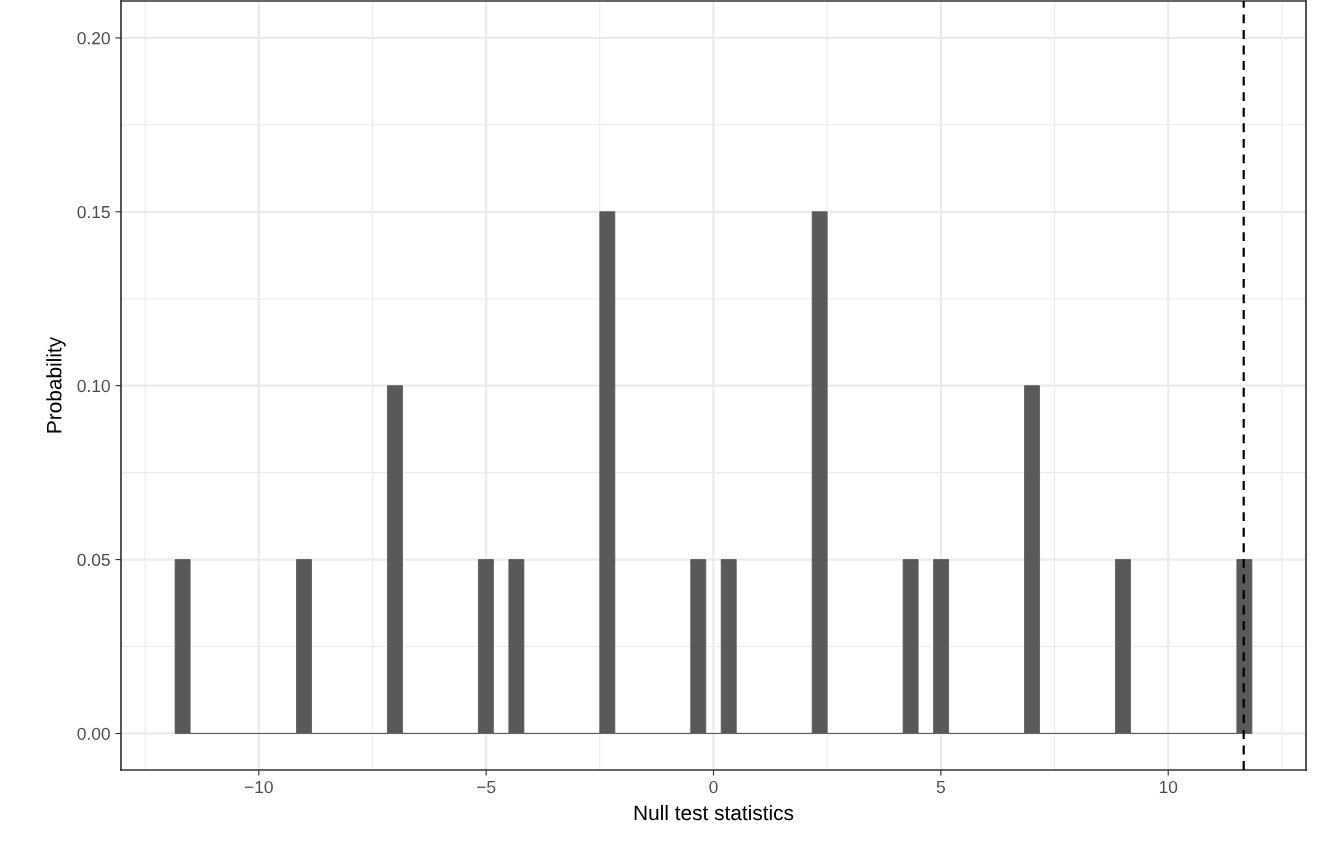  What do you see at coordinates (93, 38) in the screenshot?
I see `y-tick-label: 0.20` at bounding box center [93, 38].